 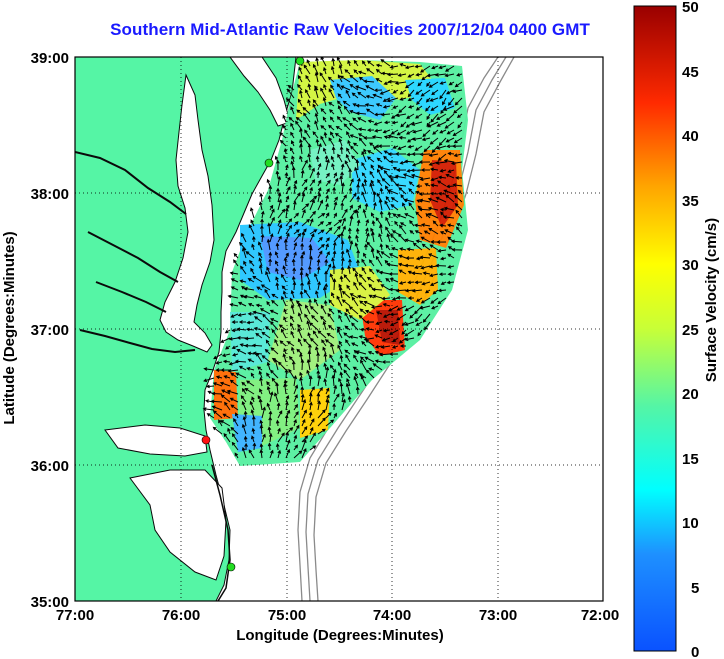 What do you see at coordinates (392, 615) in the screenshot?
I see `x-tick-label: 74:00` at bounding box center [392, 615].